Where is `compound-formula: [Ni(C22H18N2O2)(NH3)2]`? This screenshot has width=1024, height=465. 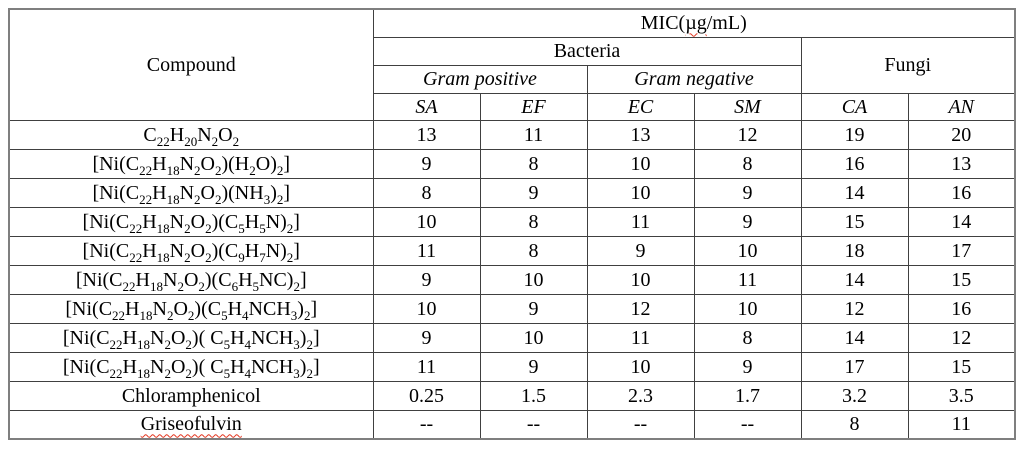
compound-formula: [Ni(C22H18N2O2)(NH3)2] is located at coordinates (191, 194).